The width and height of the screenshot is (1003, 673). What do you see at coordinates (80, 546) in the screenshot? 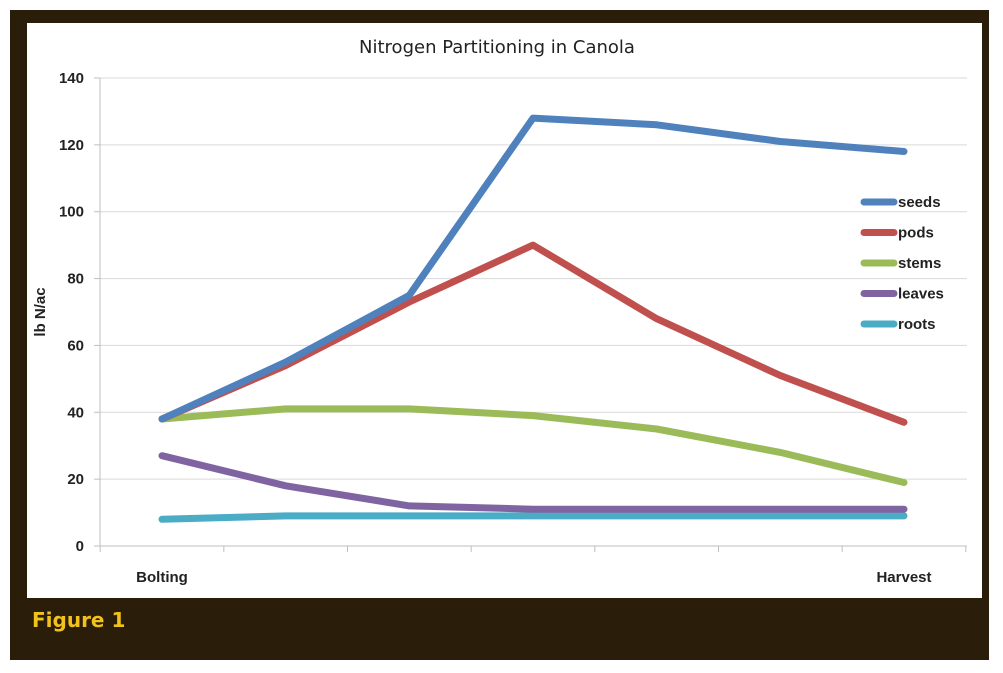
I see `y-tick-label: 0` at bounding box center [80, 546].